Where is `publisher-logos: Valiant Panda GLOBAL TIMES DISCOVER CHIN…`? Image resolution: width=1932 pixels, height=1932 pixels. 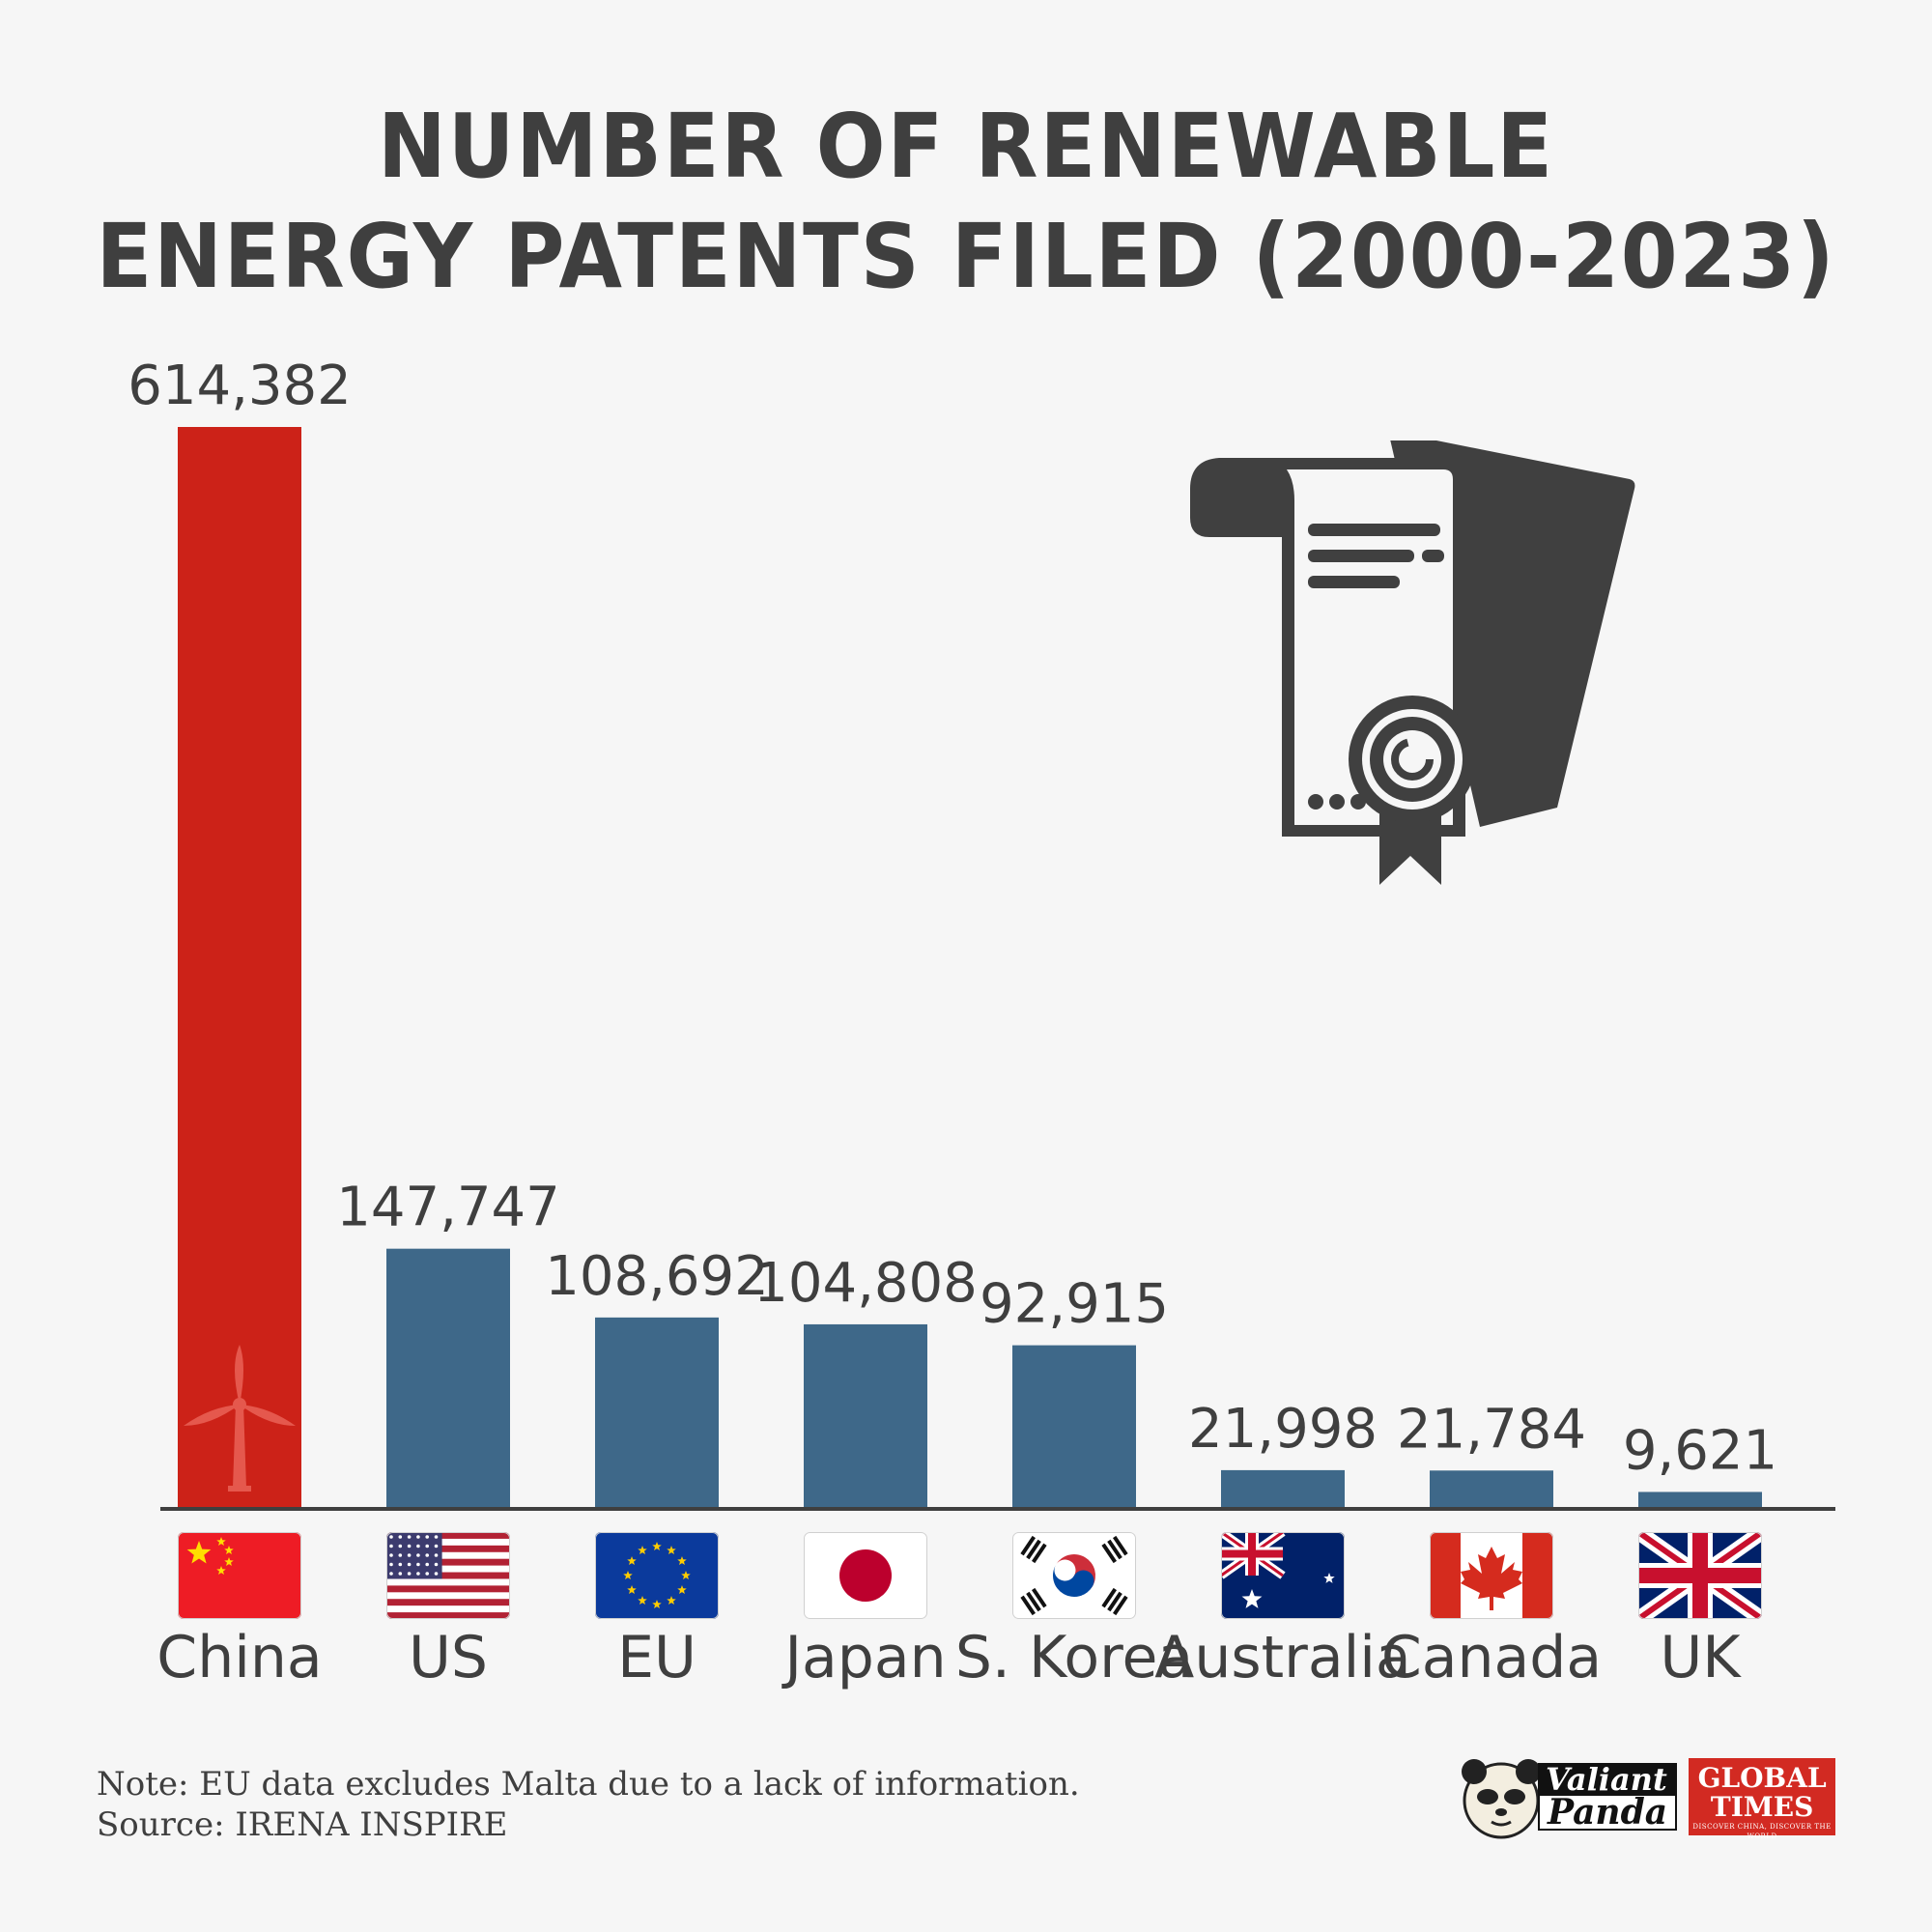
publisher-logos: Valiant Panda GLOBAL TIMES DISCOVER CHIN… is located at coordinates (1646, 1796).